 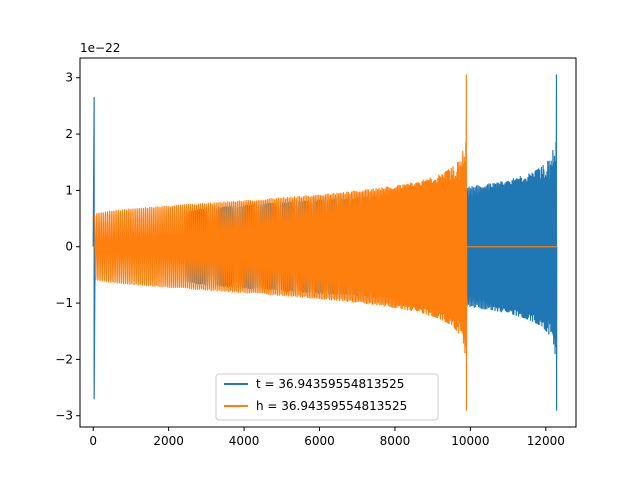 I want to click on legend-box, so click(x=327, y=397).